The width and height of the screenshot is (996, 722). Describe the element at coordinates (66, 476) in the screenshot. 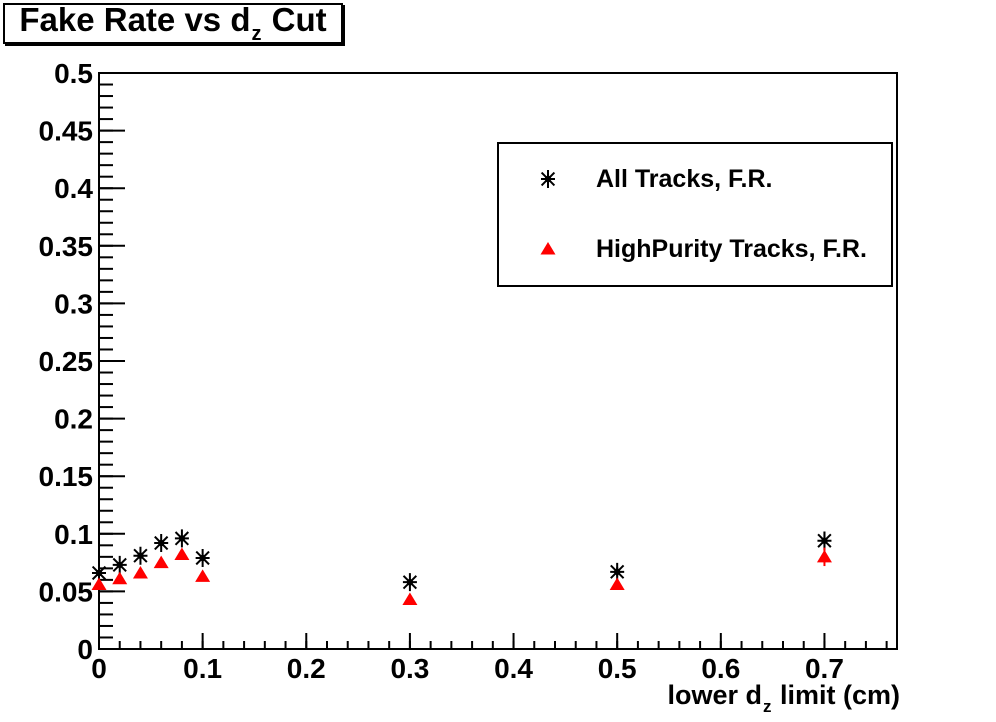

I see `y-tick-label: 0.15` at that location.